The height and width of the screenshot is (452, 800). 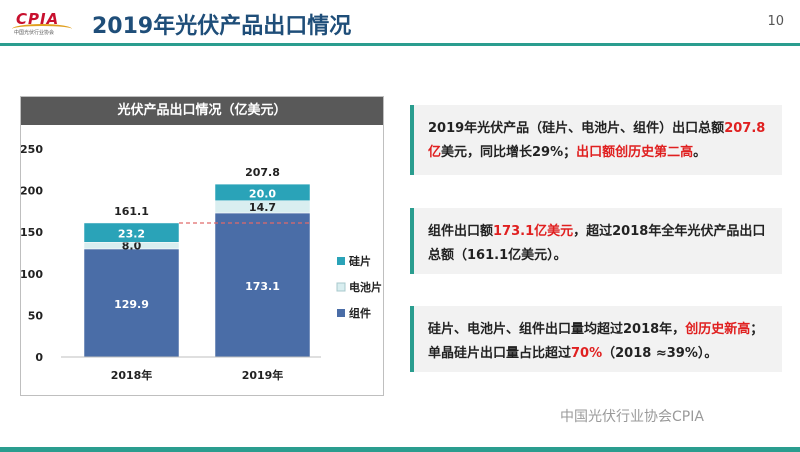 I want to click on data-label-cell: 8.0, so click(x=132, y=246).